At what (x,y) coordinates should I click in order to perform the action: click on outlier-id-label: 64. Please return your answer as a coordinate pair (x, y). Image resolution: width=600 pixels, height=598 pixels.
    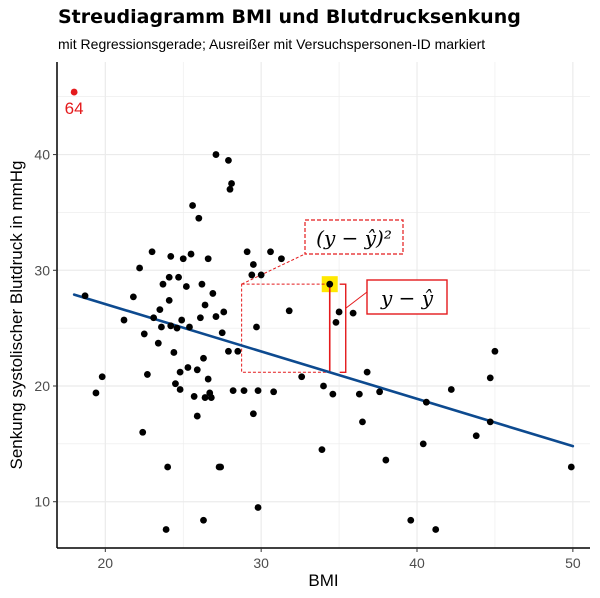
    Looking at the image, I should click on (74, 108).